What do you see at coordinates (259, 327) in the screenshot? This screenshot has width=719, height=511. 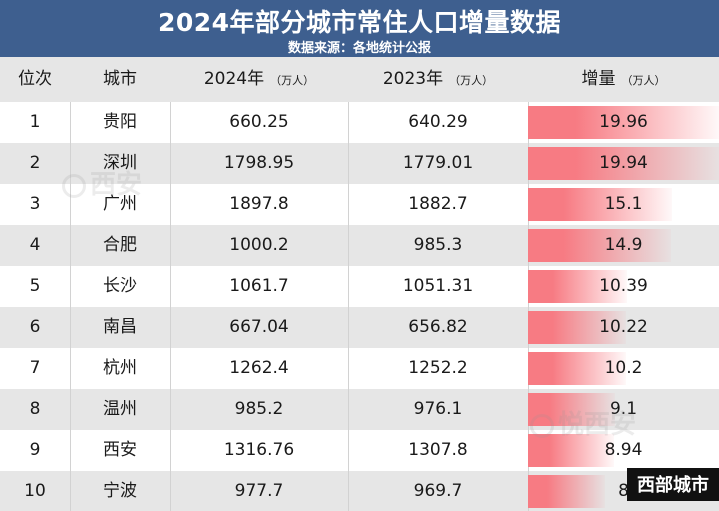 I see `cell-2024: 667.04` at bounding box center [259, 327].